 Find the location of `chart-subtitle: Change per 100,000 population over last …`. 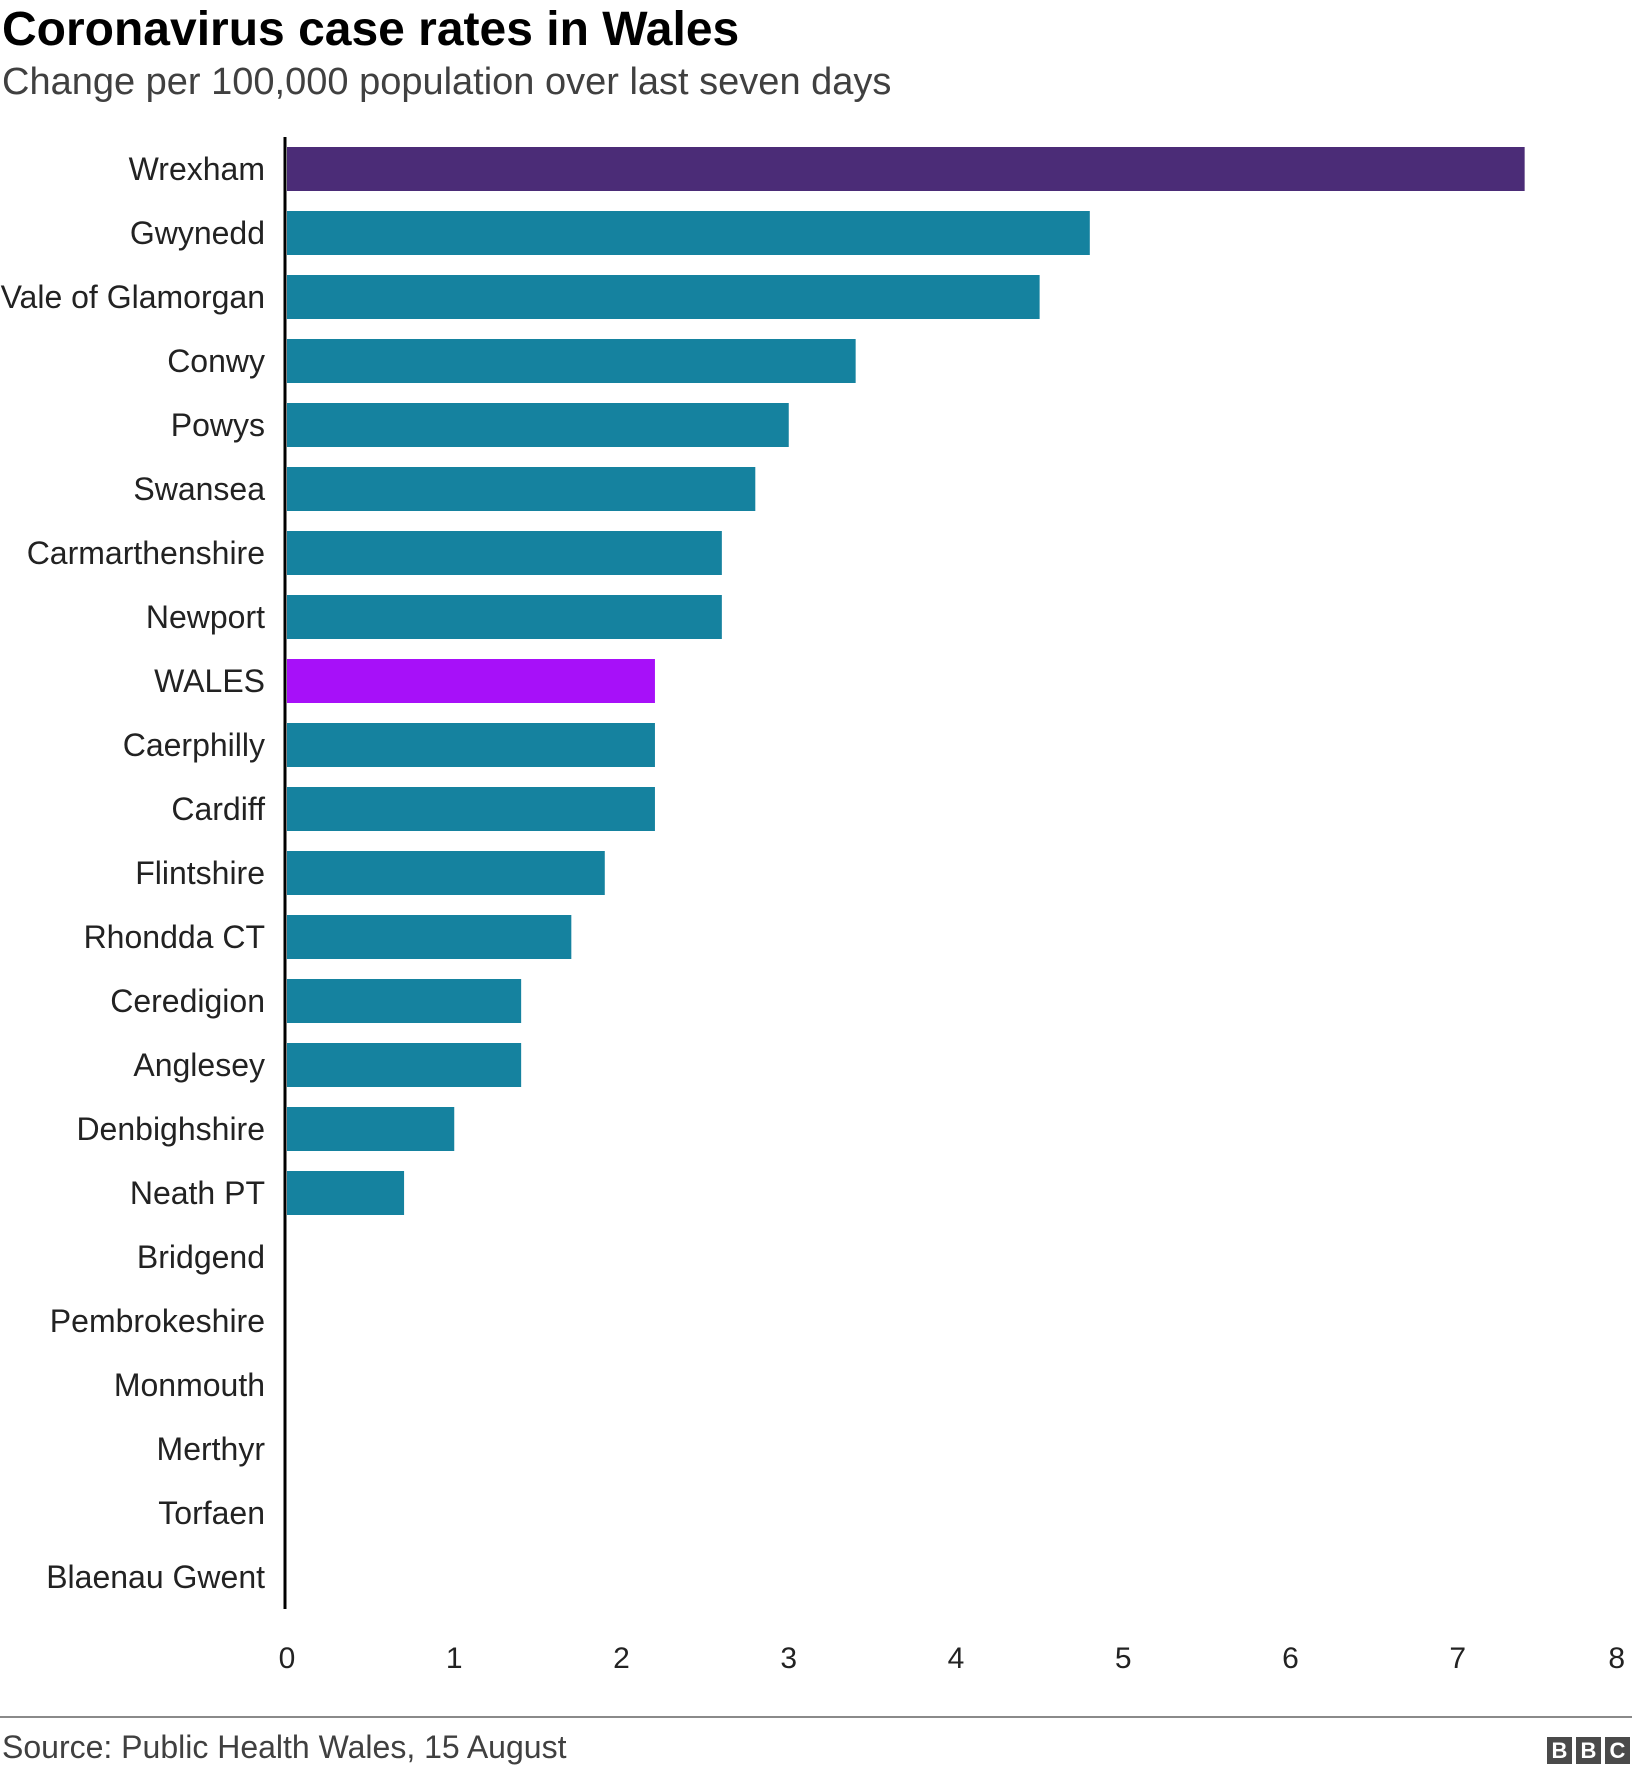

chart-subtitle: Change per 100,000 population over last … is located at coordinates (447, 82).